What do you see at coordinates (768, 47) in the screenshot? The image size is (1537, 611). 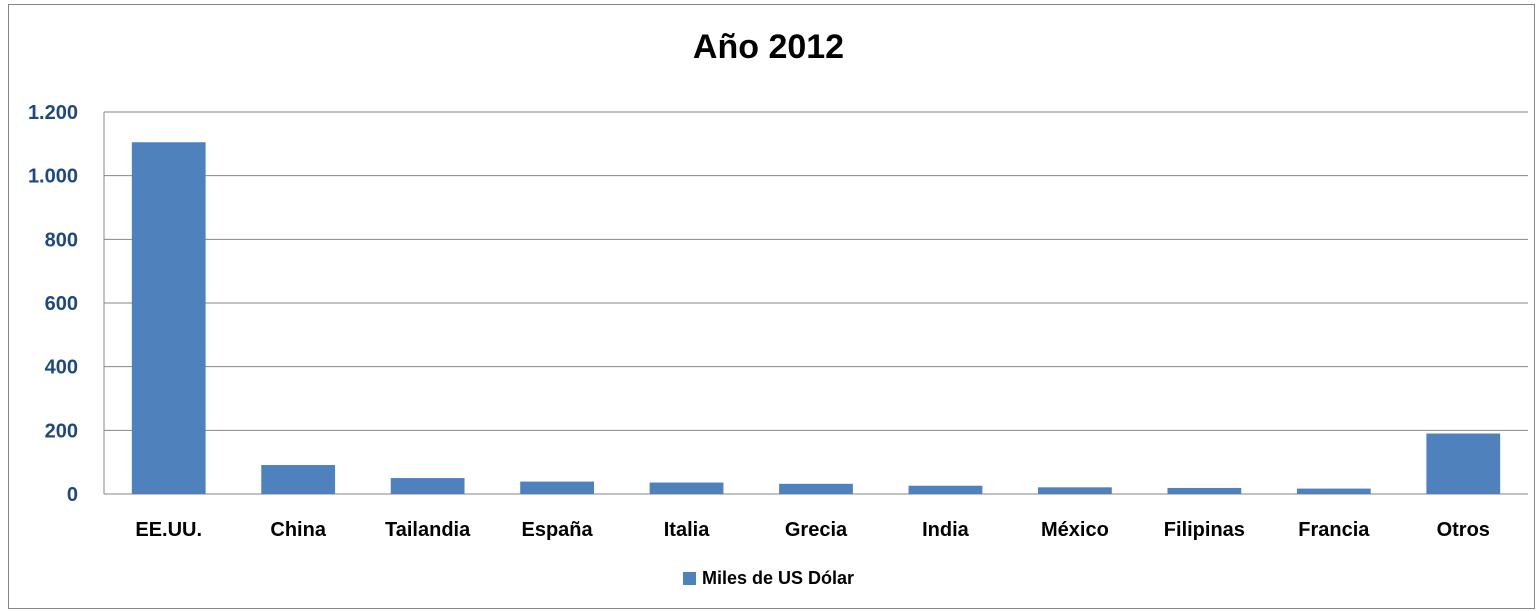 I see `chart-title: Año 2012` at bounding box center [768, 47].